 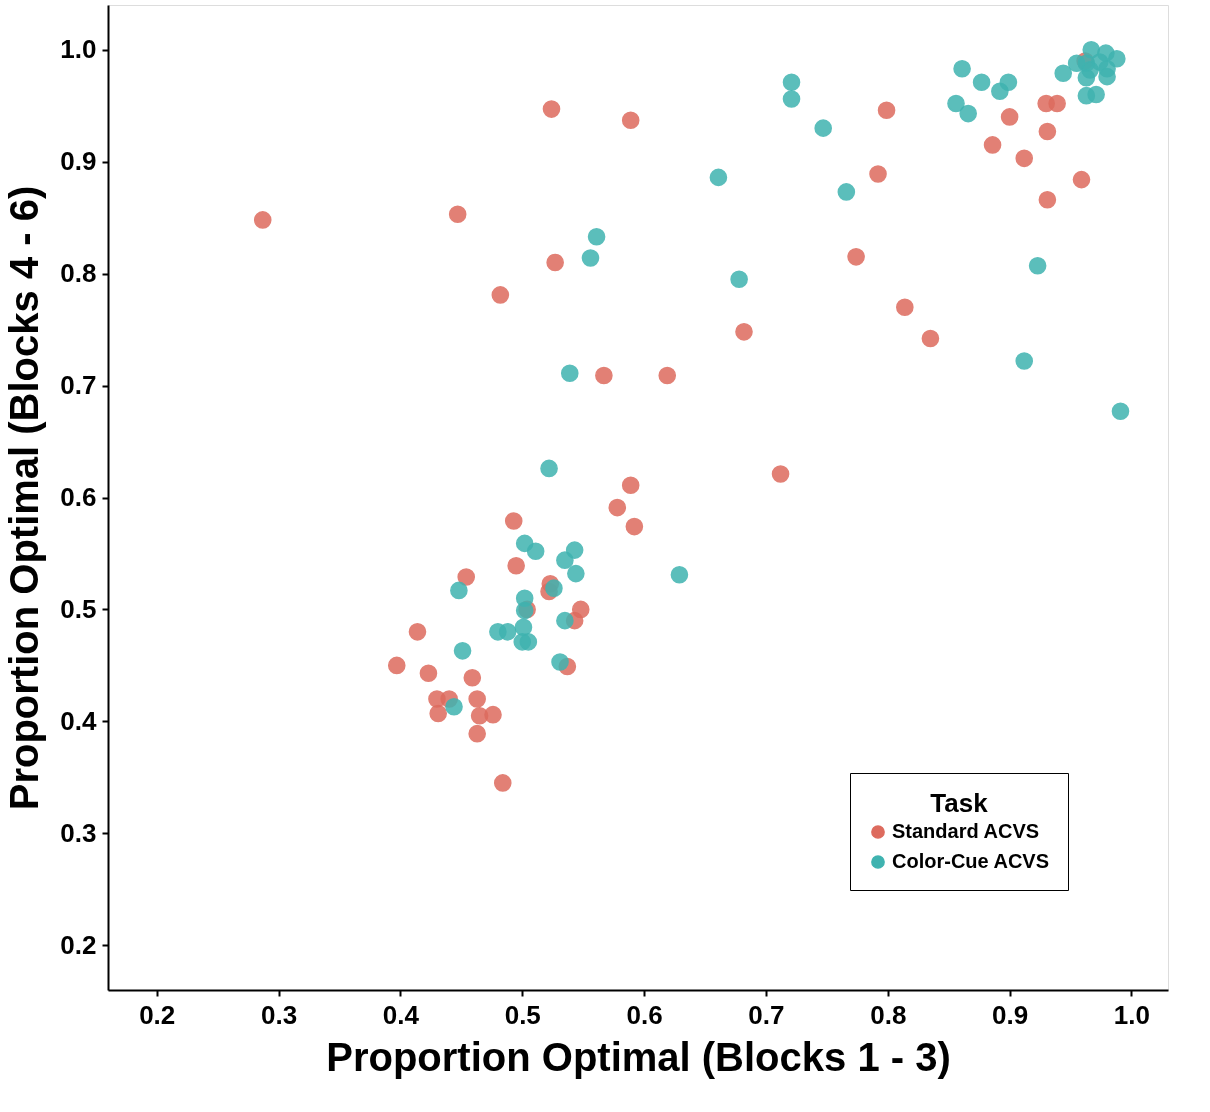 I want to click on y-tick-label: 0.2, so click(x=78, y=944).